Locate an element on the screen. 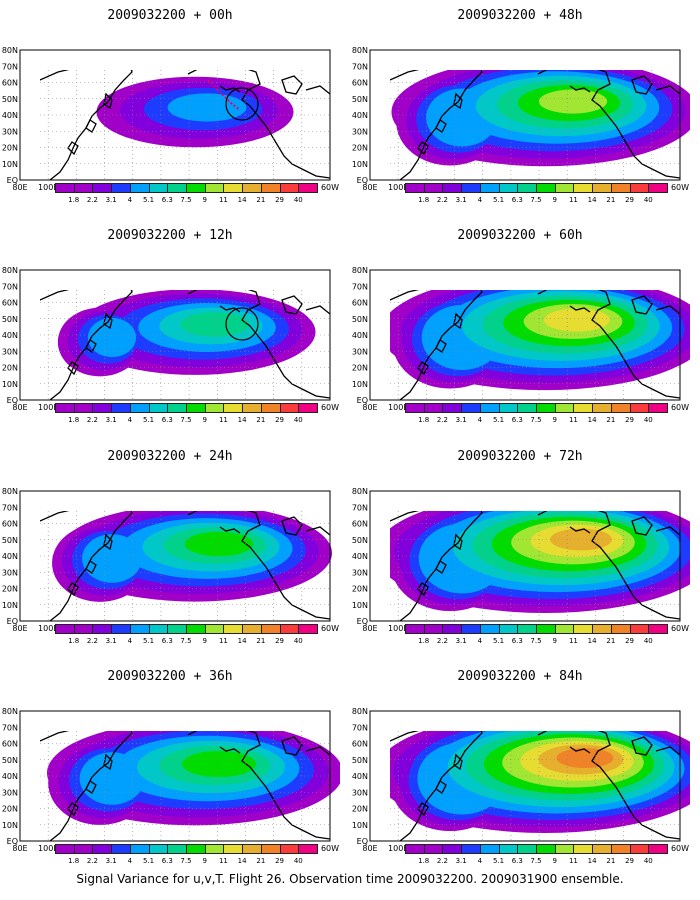 This screenshot has width=700, height=900. panel-title: 2009032200 + 24h is located at coordinates (170, 456).